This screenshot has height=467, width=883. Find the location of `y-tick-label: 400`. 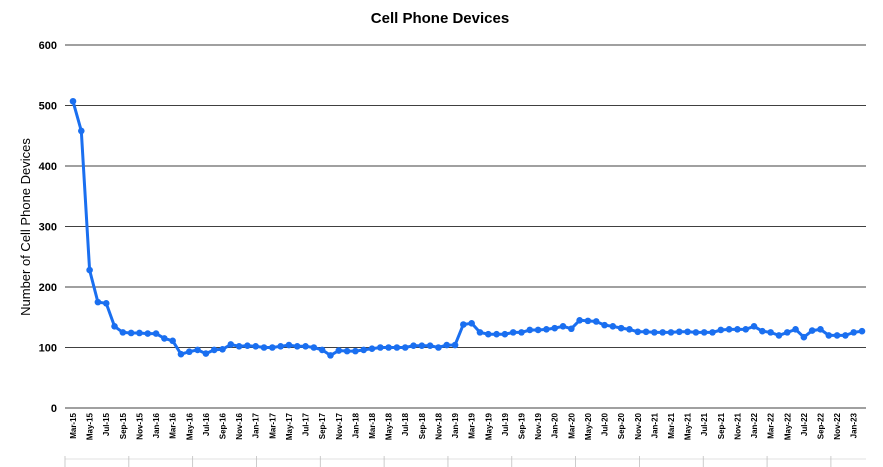

y-tick-label: 400 is located at coordinates (48, 167).